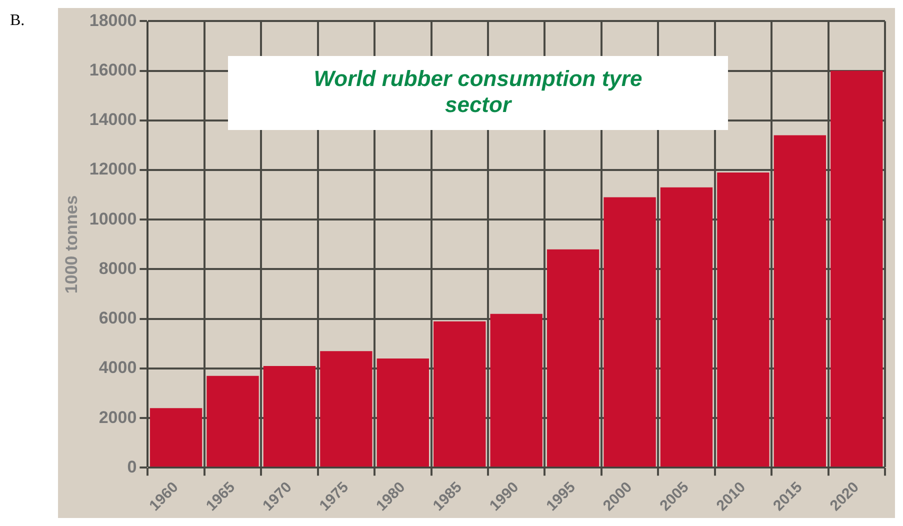 The height and width of the screenshot is (526, 903). What do you see at coordinates (113, 120) in the screenshot?
I see `y-tick-label: 14000` at bounding box center [113, 120].